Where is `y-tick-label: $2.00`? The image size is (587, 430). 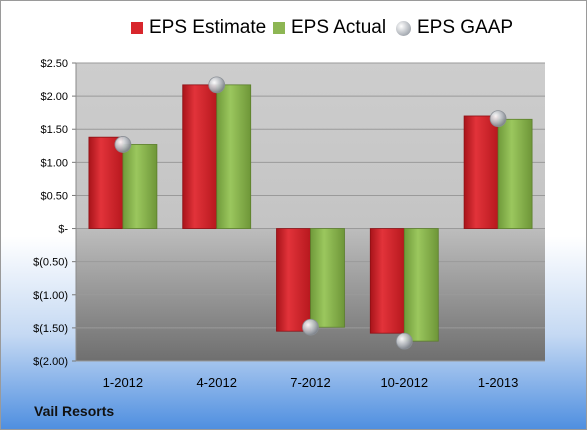 y-tick-label: $2.00 is located at coordinates (54, 97).